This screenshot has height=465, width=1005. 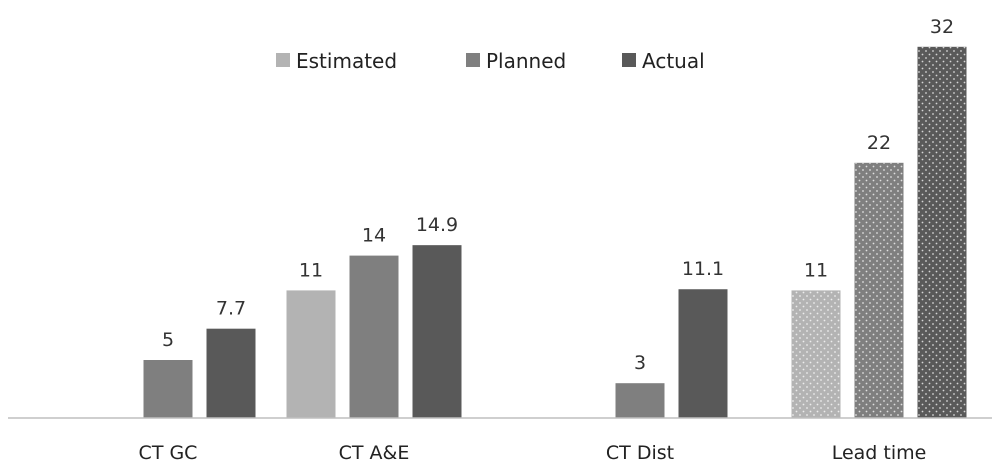 What do you see at coordinates (629, 60) in the screenshot?
I see `legend-swatch-actual` at bounding box center [629, 60].